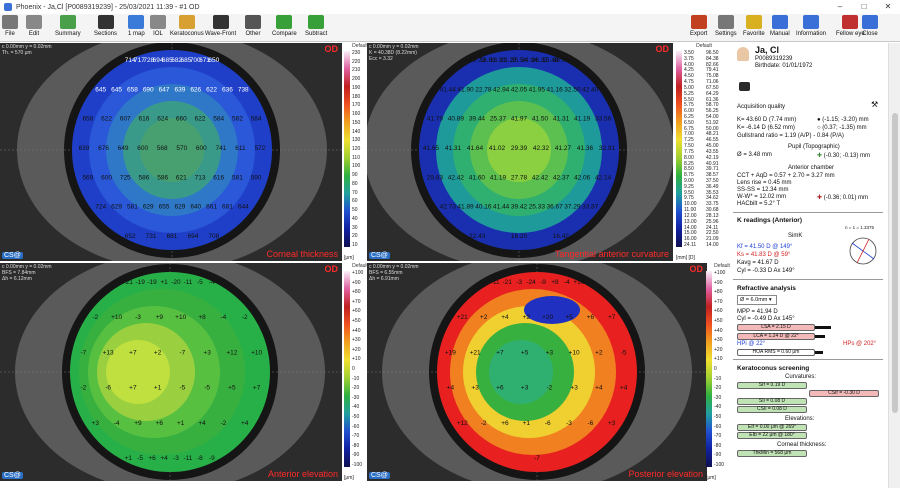 This screenshot has height=488, width=900. What do you see at coordinates (554, 89) in the screenshot?
I see `map-value: 41.16` at bounding box center [554, 89].